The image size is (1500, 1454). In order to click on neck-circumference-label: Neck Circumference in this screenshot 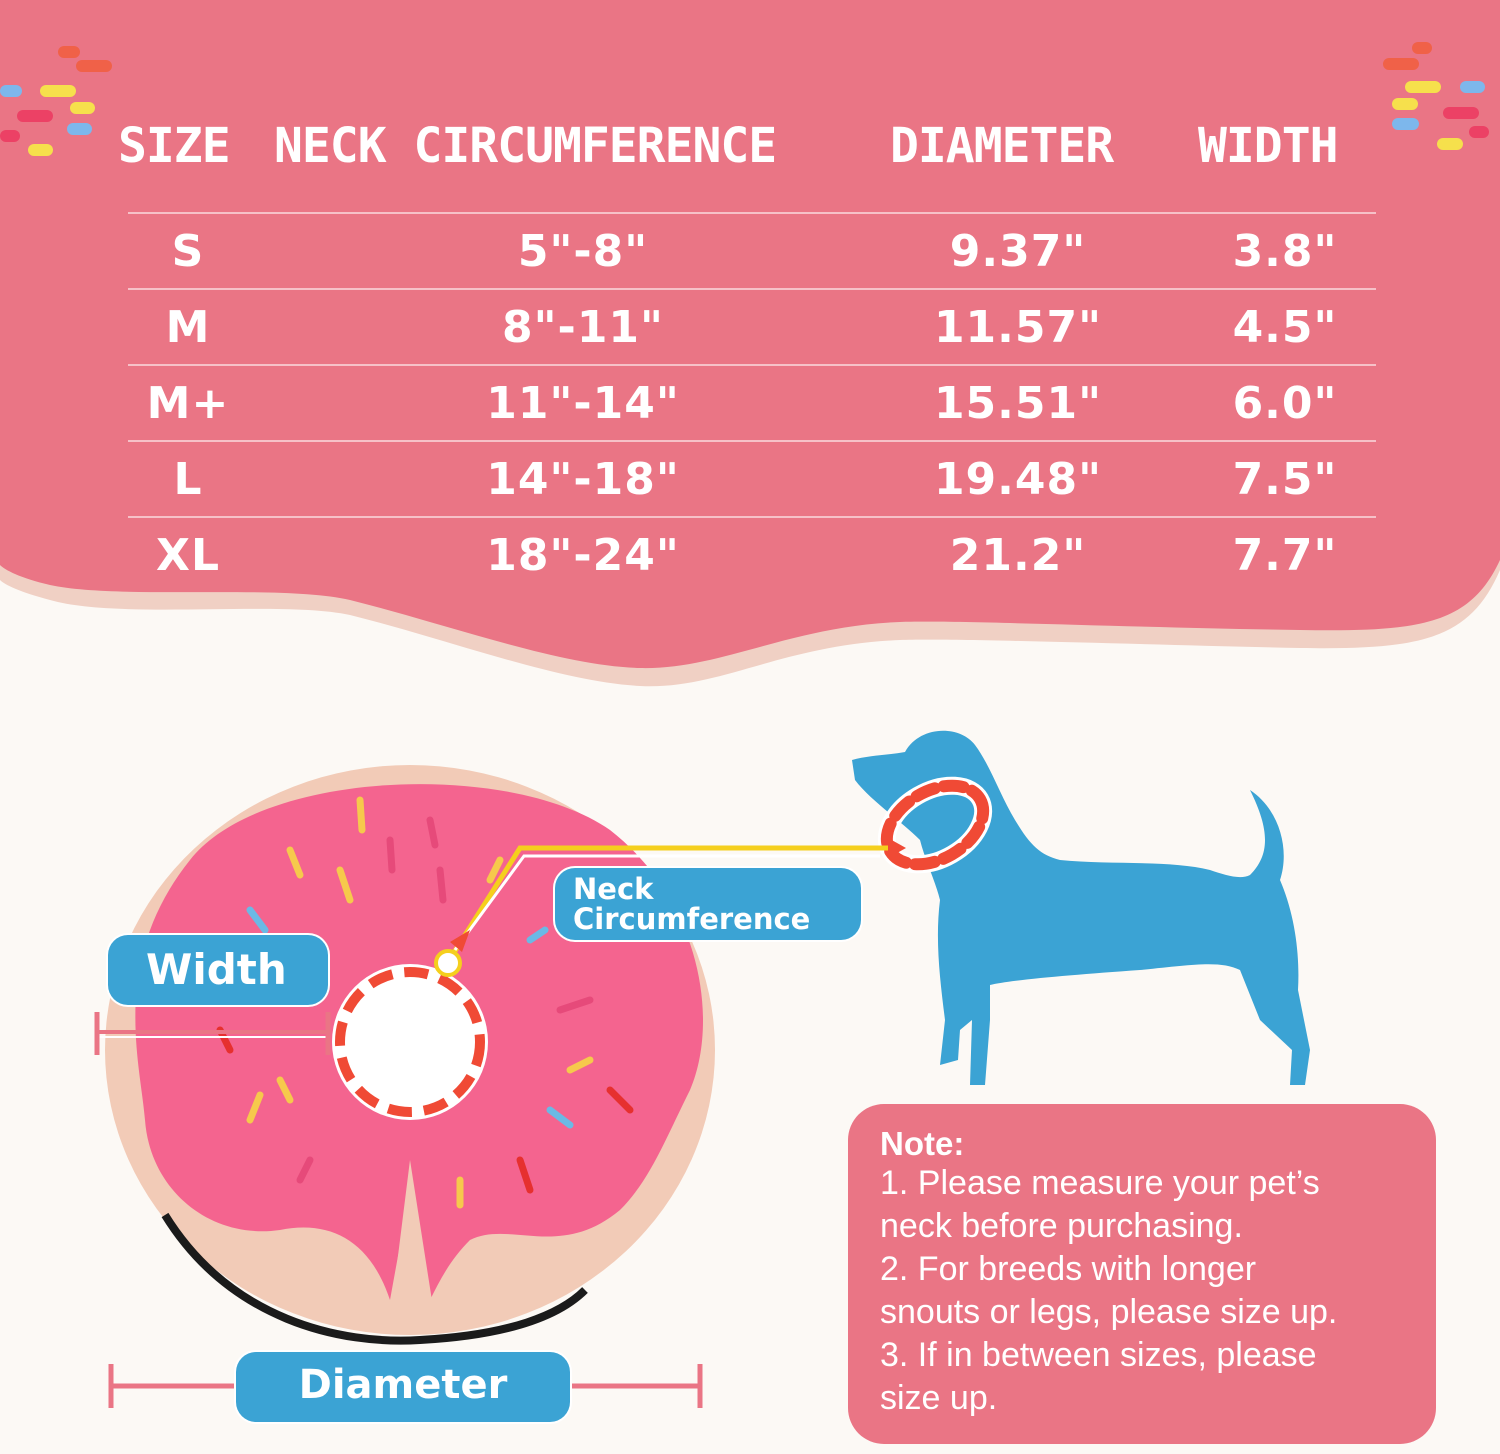, I will do `click(708, 904)`.